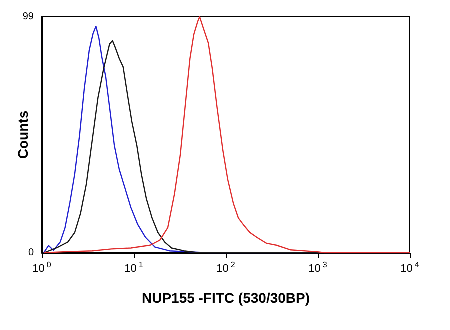  I want to click on y-axis-title: Counts, so click(23, 135).